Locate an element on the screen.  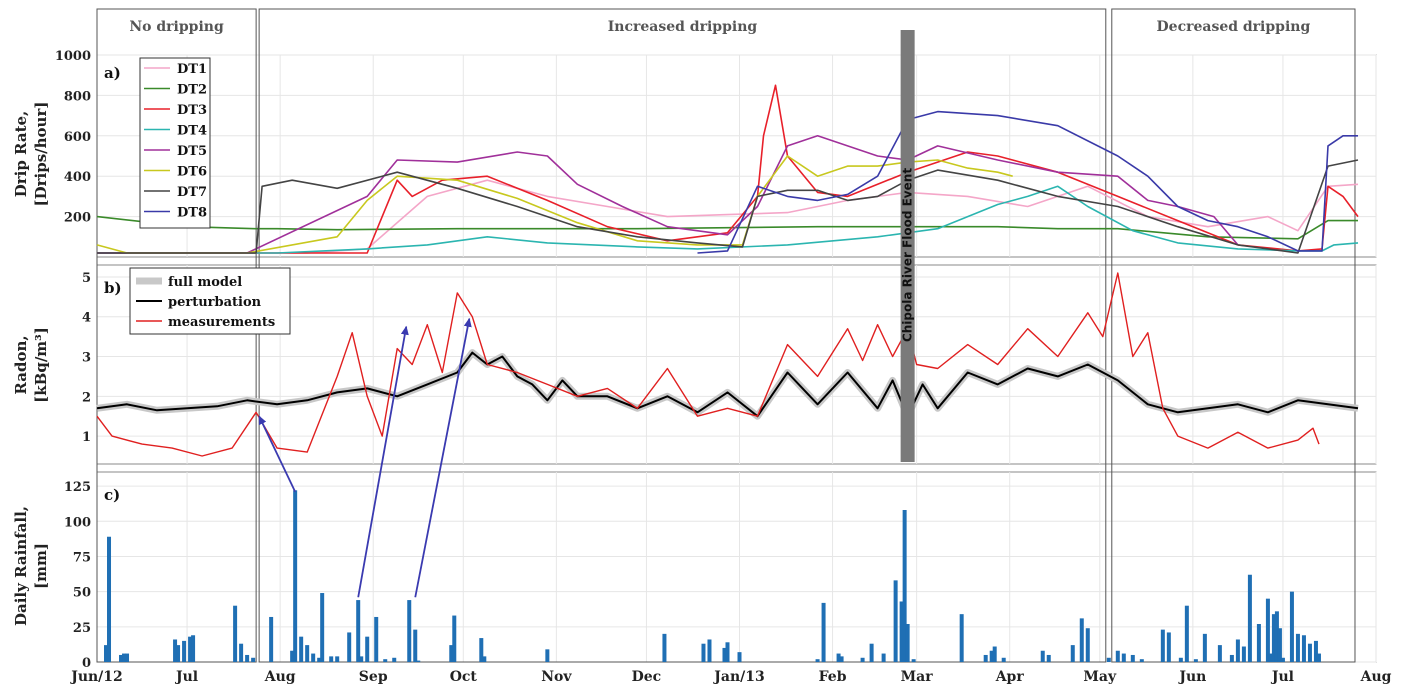
y-tick-a-1: 400 is located at coordinates (77, 177).